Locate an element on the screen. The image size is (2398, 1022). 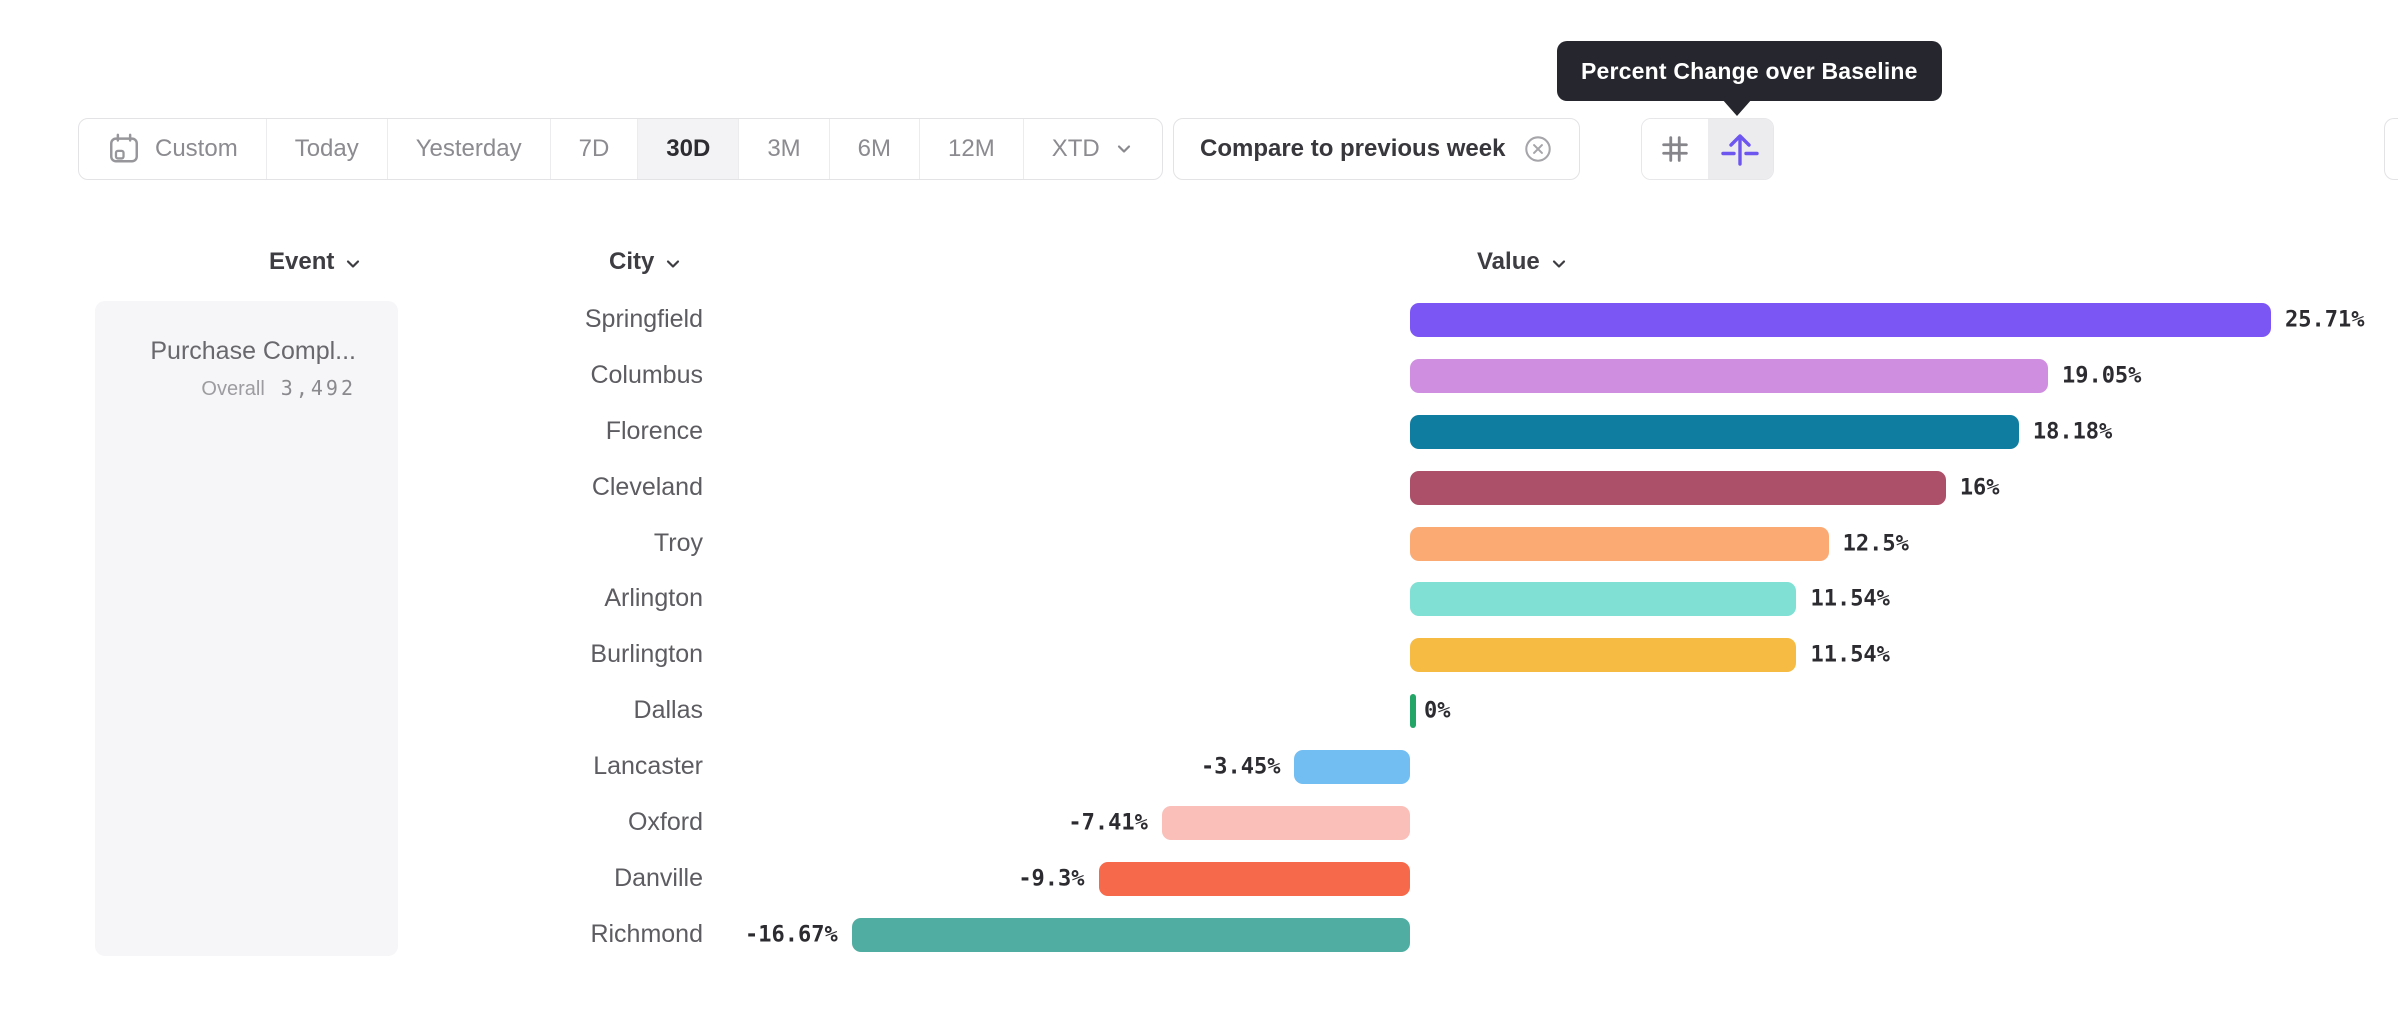
city-label: Columbus is located at coordinates (646, 374).